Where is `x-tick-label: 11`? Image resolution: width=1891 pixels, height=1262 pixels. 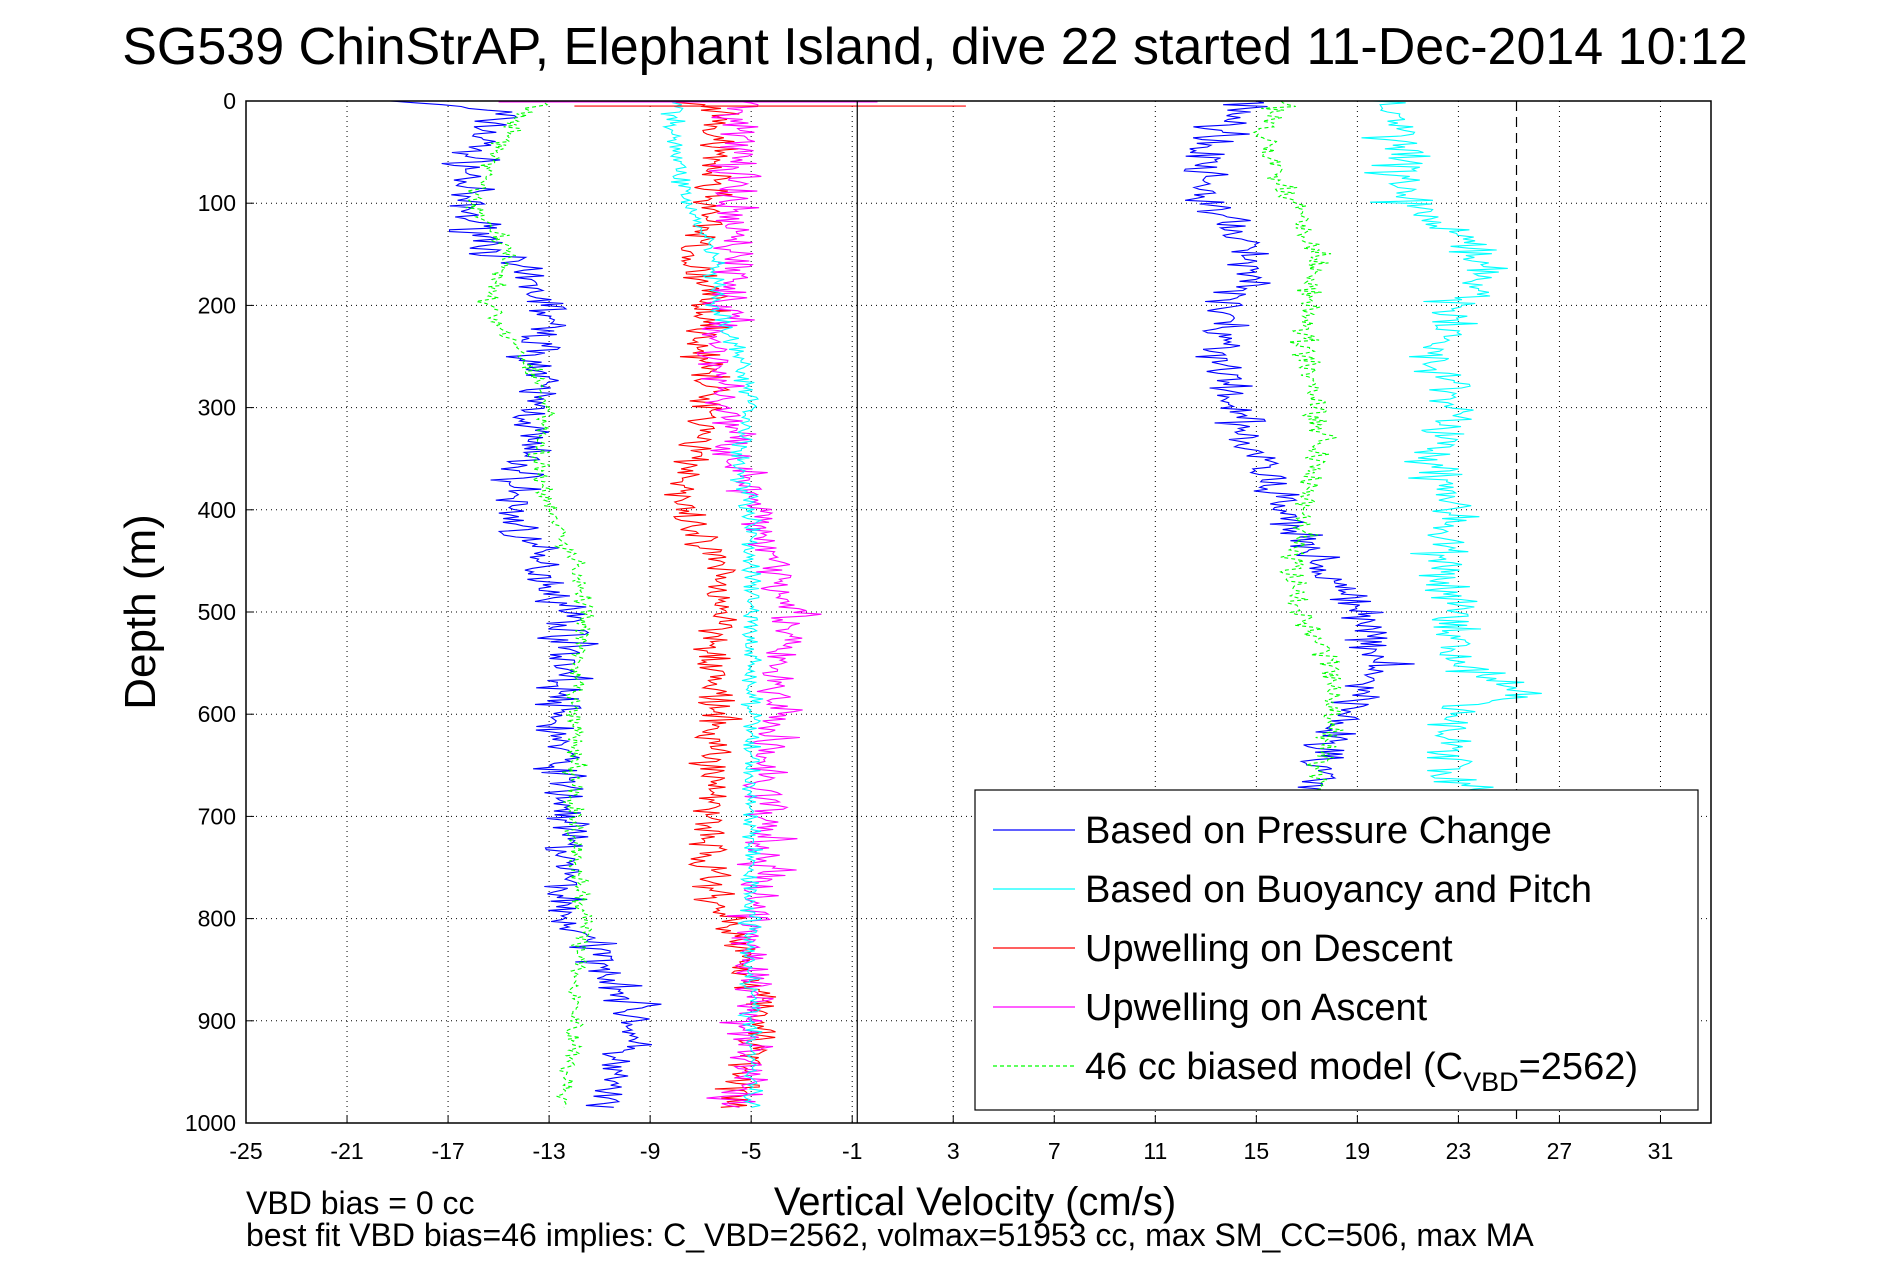
x-tick-label: 11 is located at coordinates (1155, 1151).